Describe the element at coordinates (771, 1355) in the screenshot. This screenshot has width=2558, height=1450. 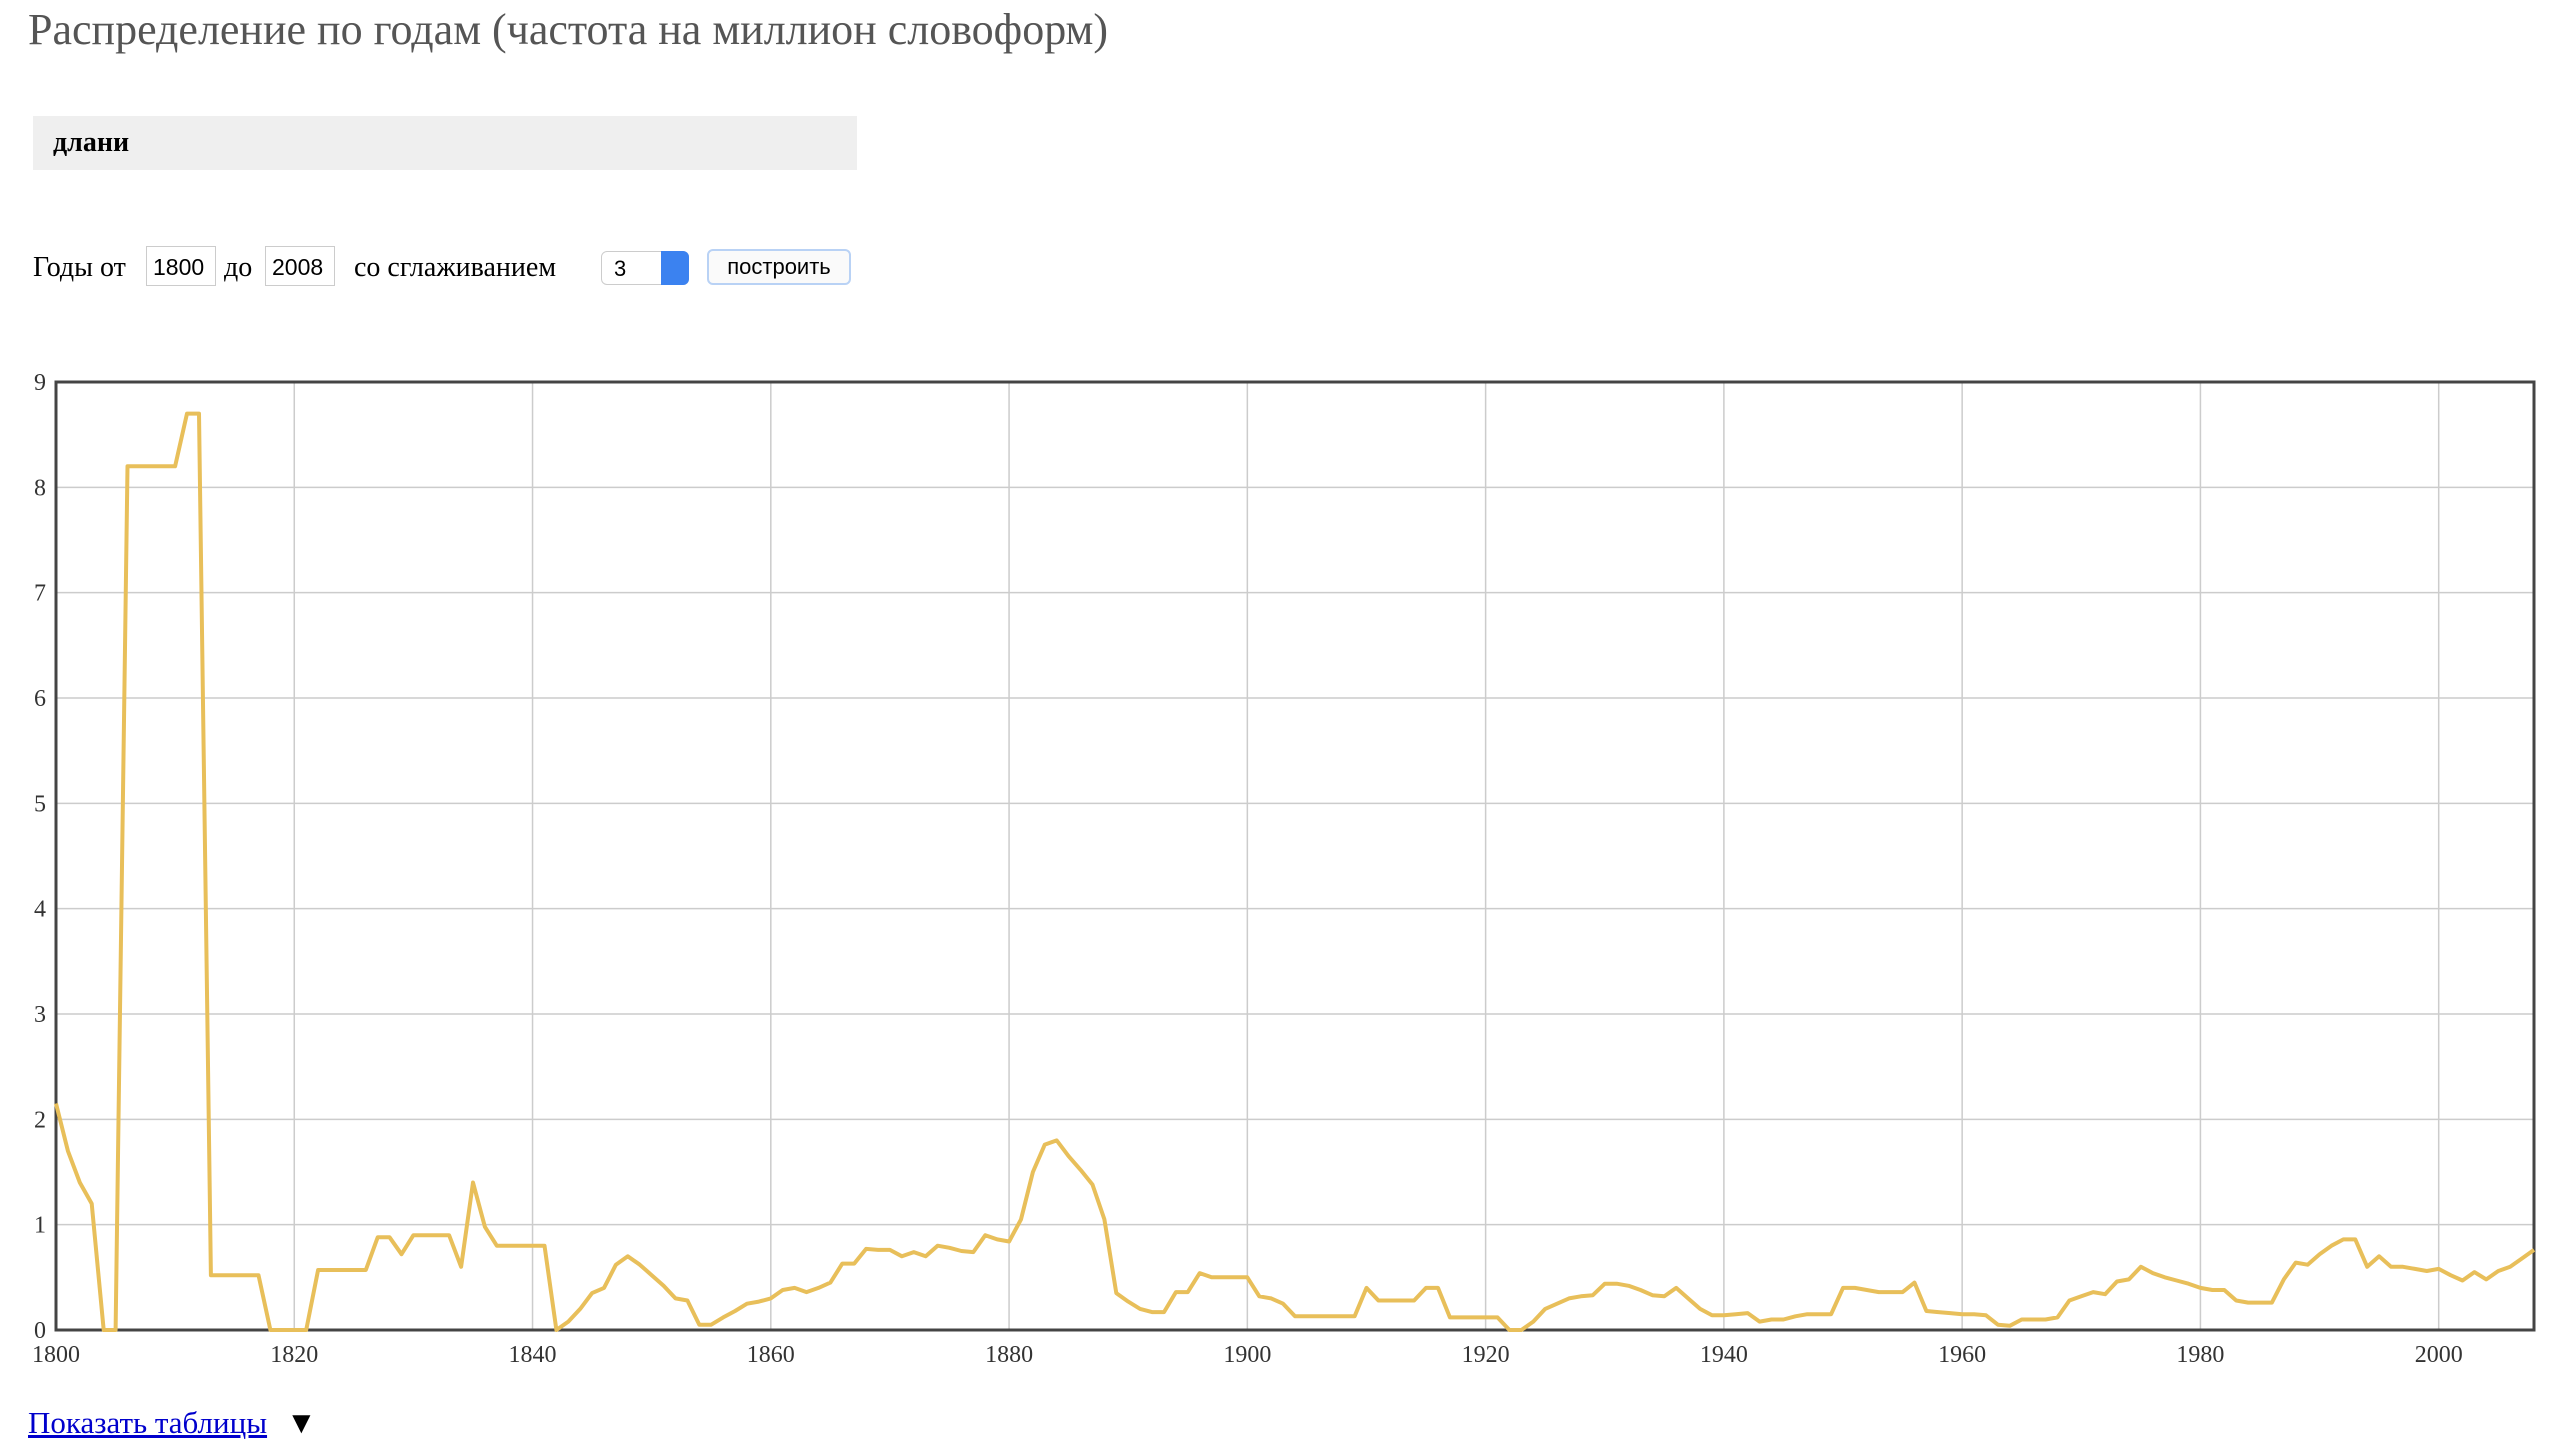
I see `x-tick-label: 1860` at that location.